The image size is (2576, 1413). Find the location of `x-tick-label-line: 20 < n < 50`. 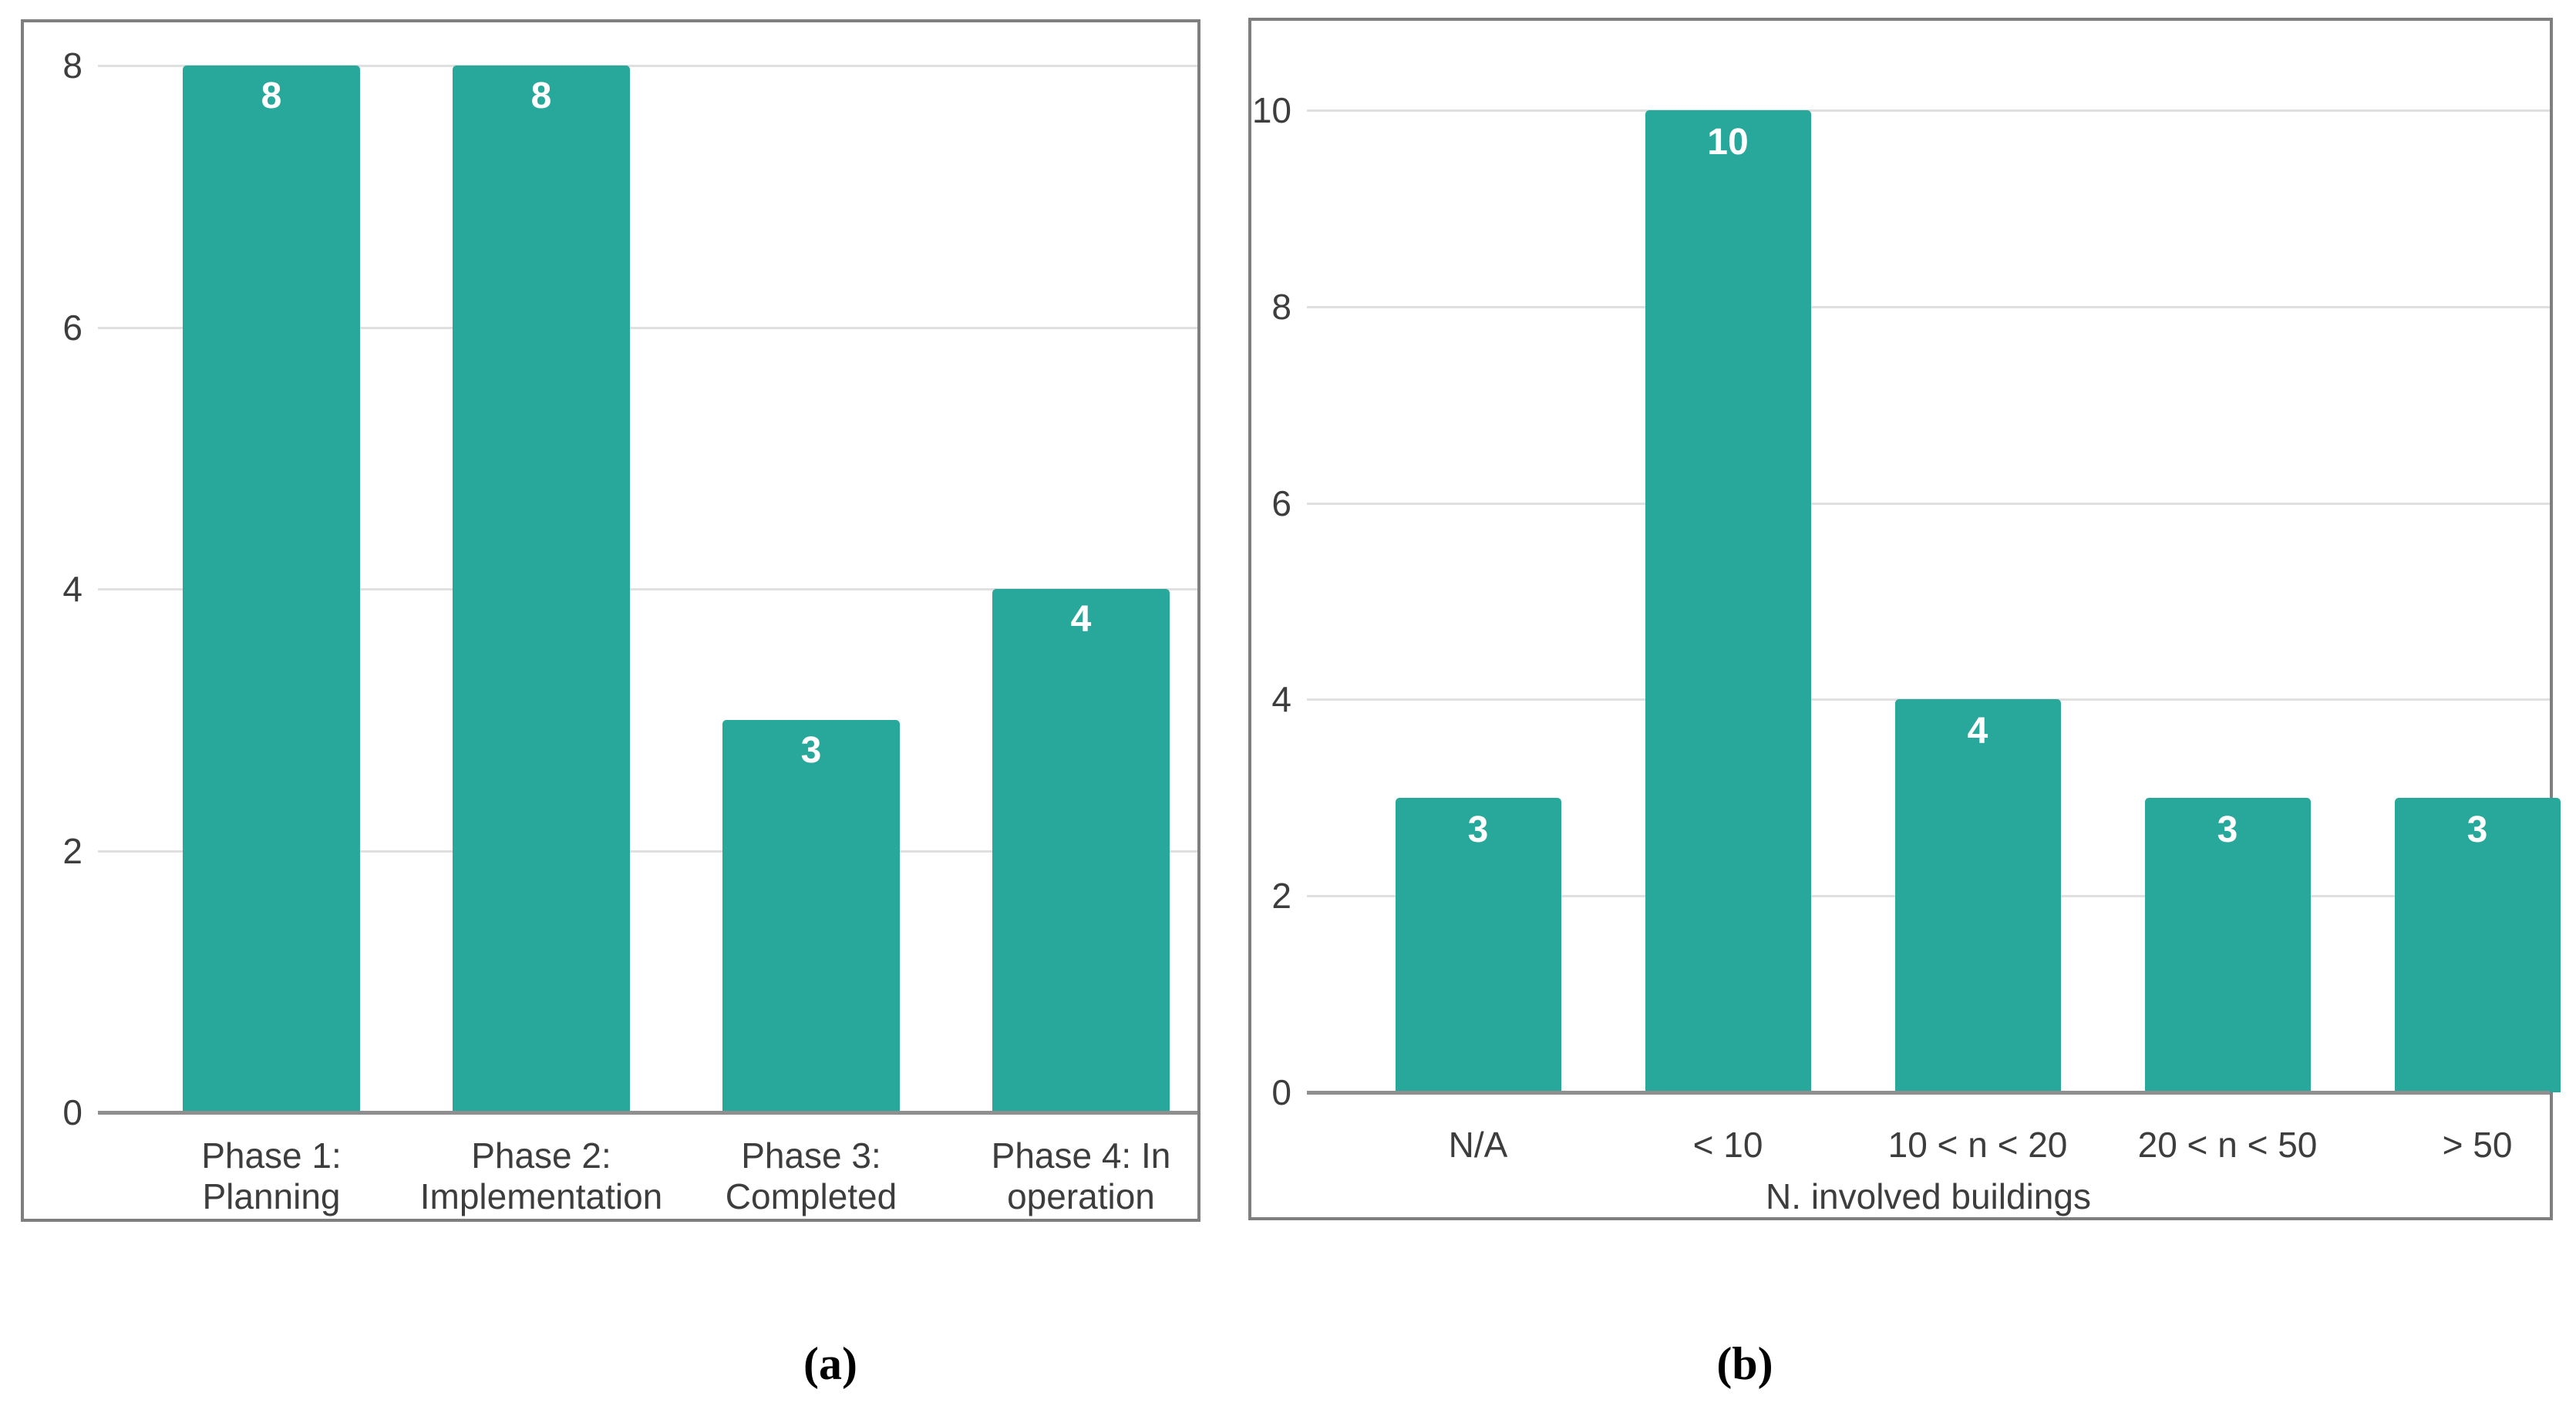

x-tick-label-line: 20 < n < 50 is located at coordinates (2227, 1145).